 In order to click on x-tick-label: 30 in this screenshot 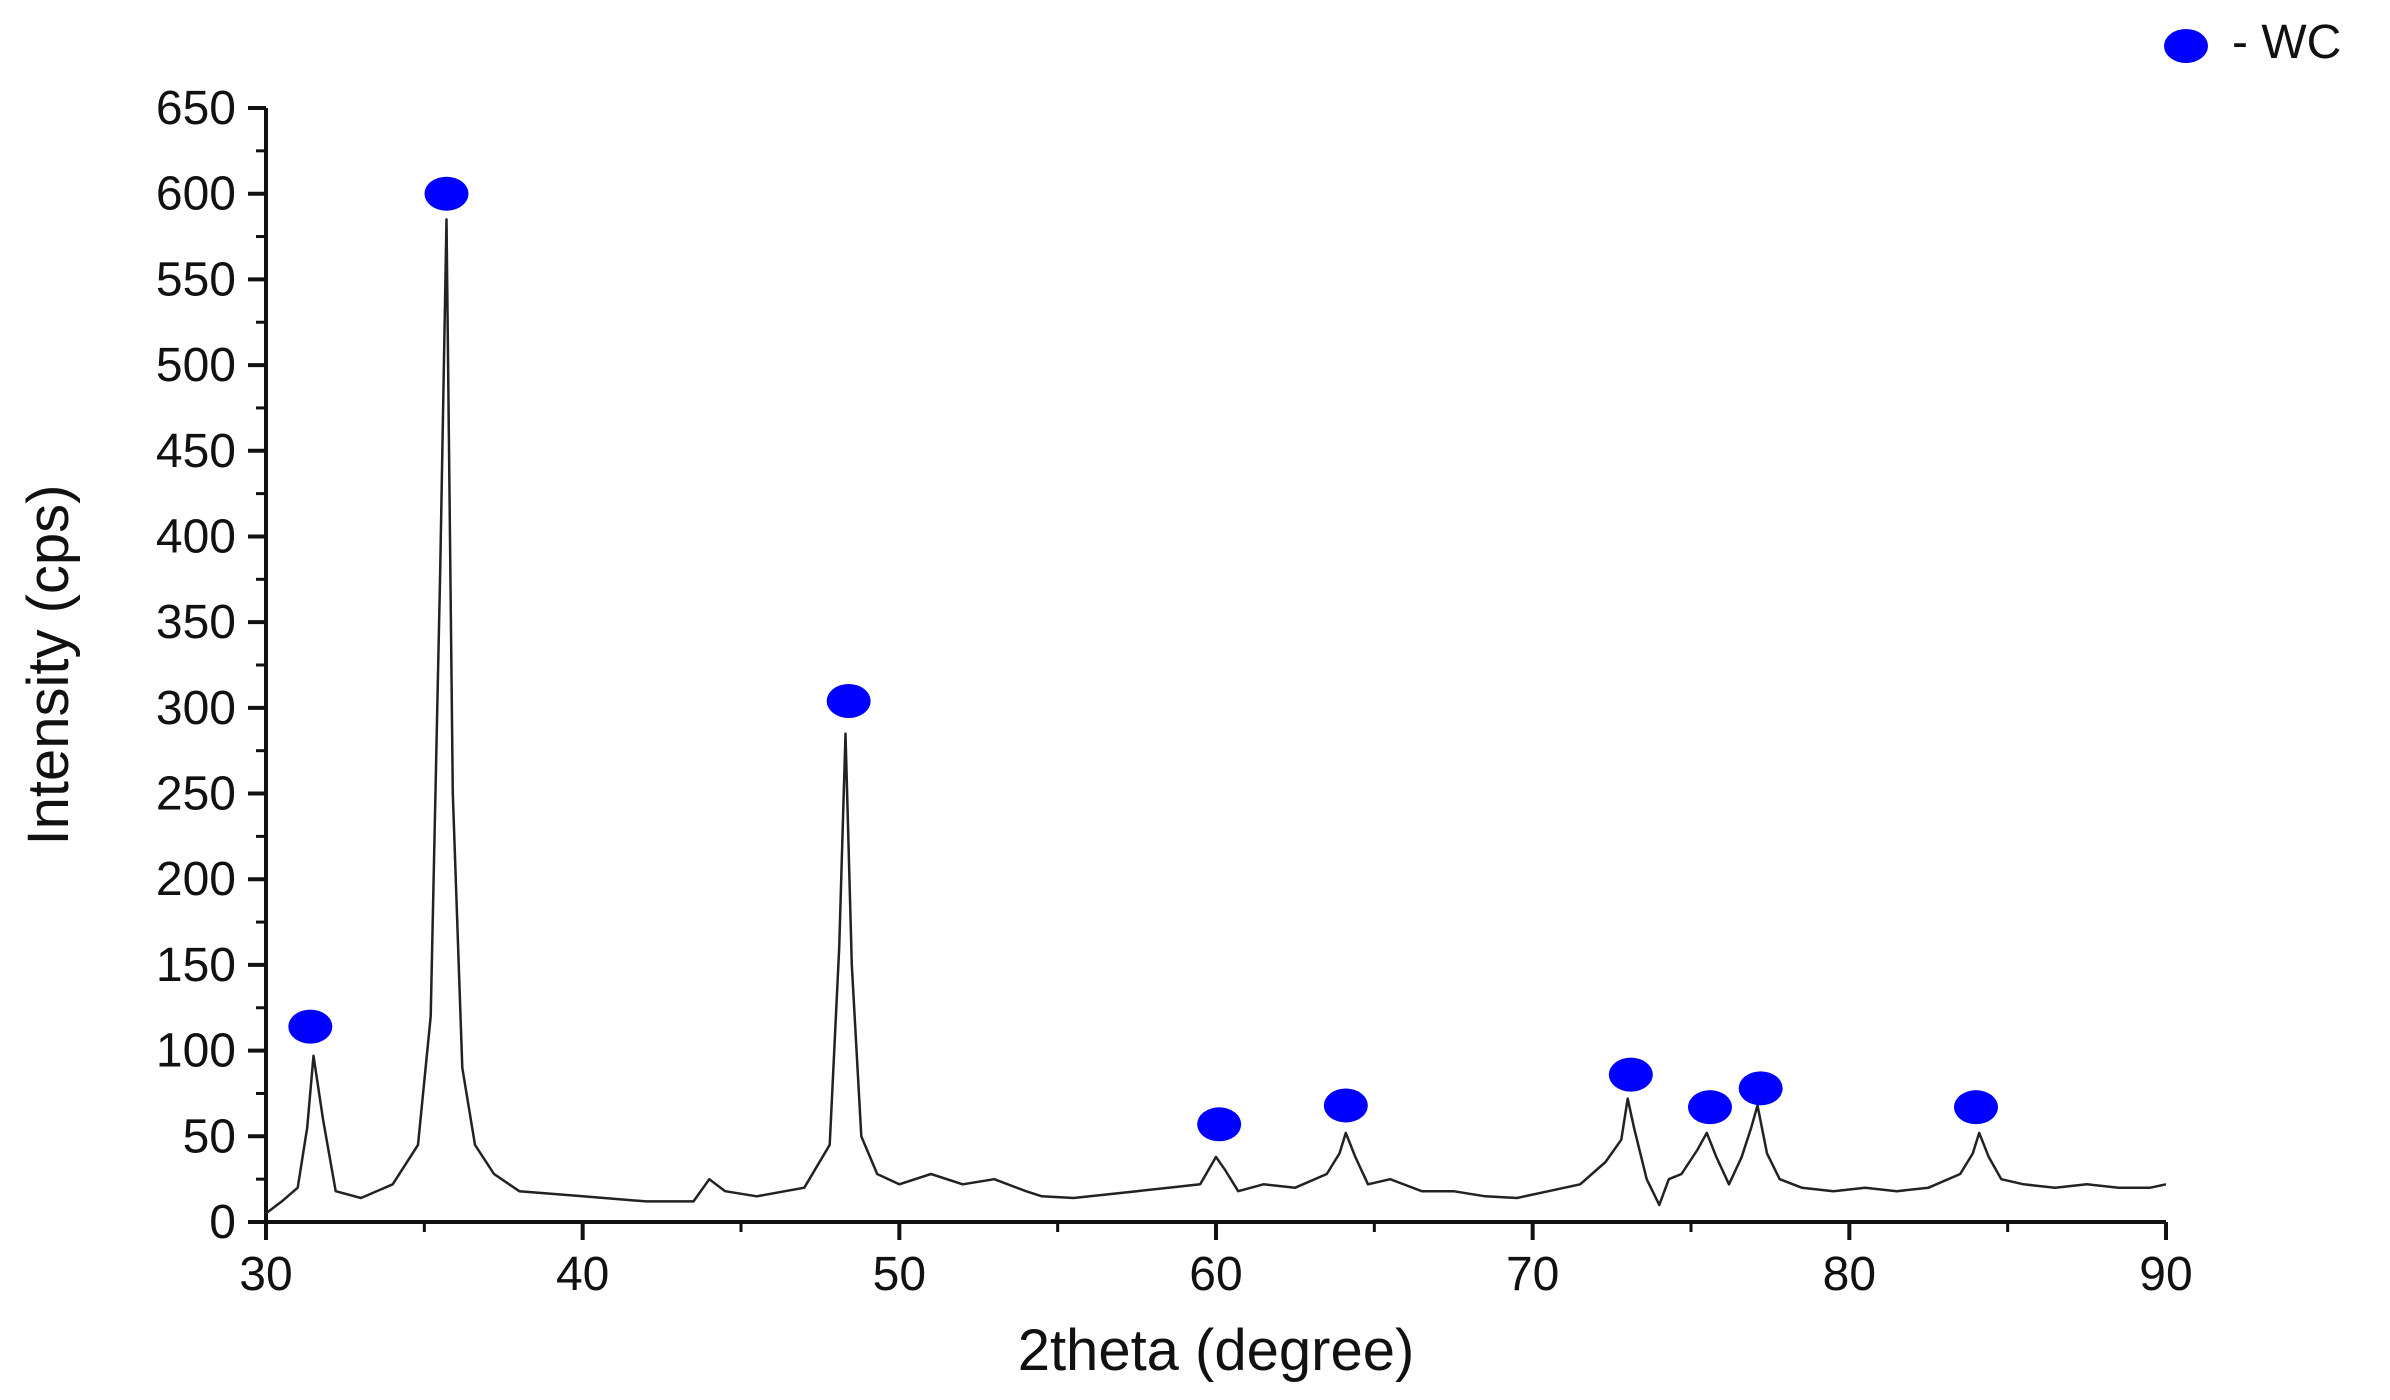, I will do `click(265, 1274)`.